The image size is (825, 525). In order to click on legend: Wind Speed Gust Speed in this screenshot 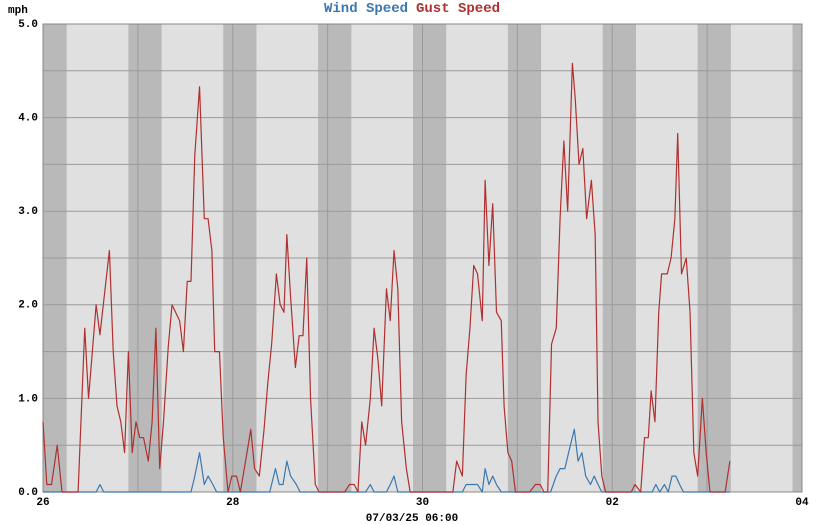, I will do `click(412, 9)`.